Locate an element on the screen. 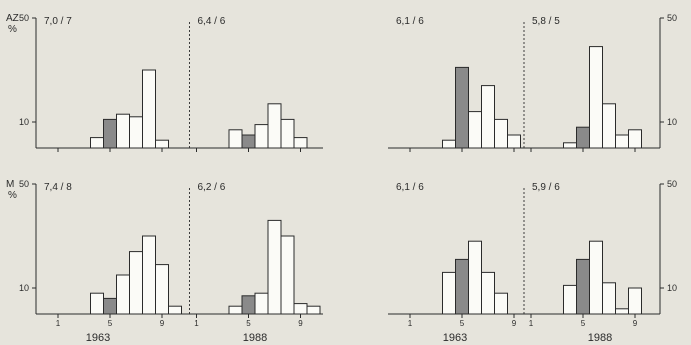  panel-label: 5,9 / 6 is located at coordinates (546, 187).